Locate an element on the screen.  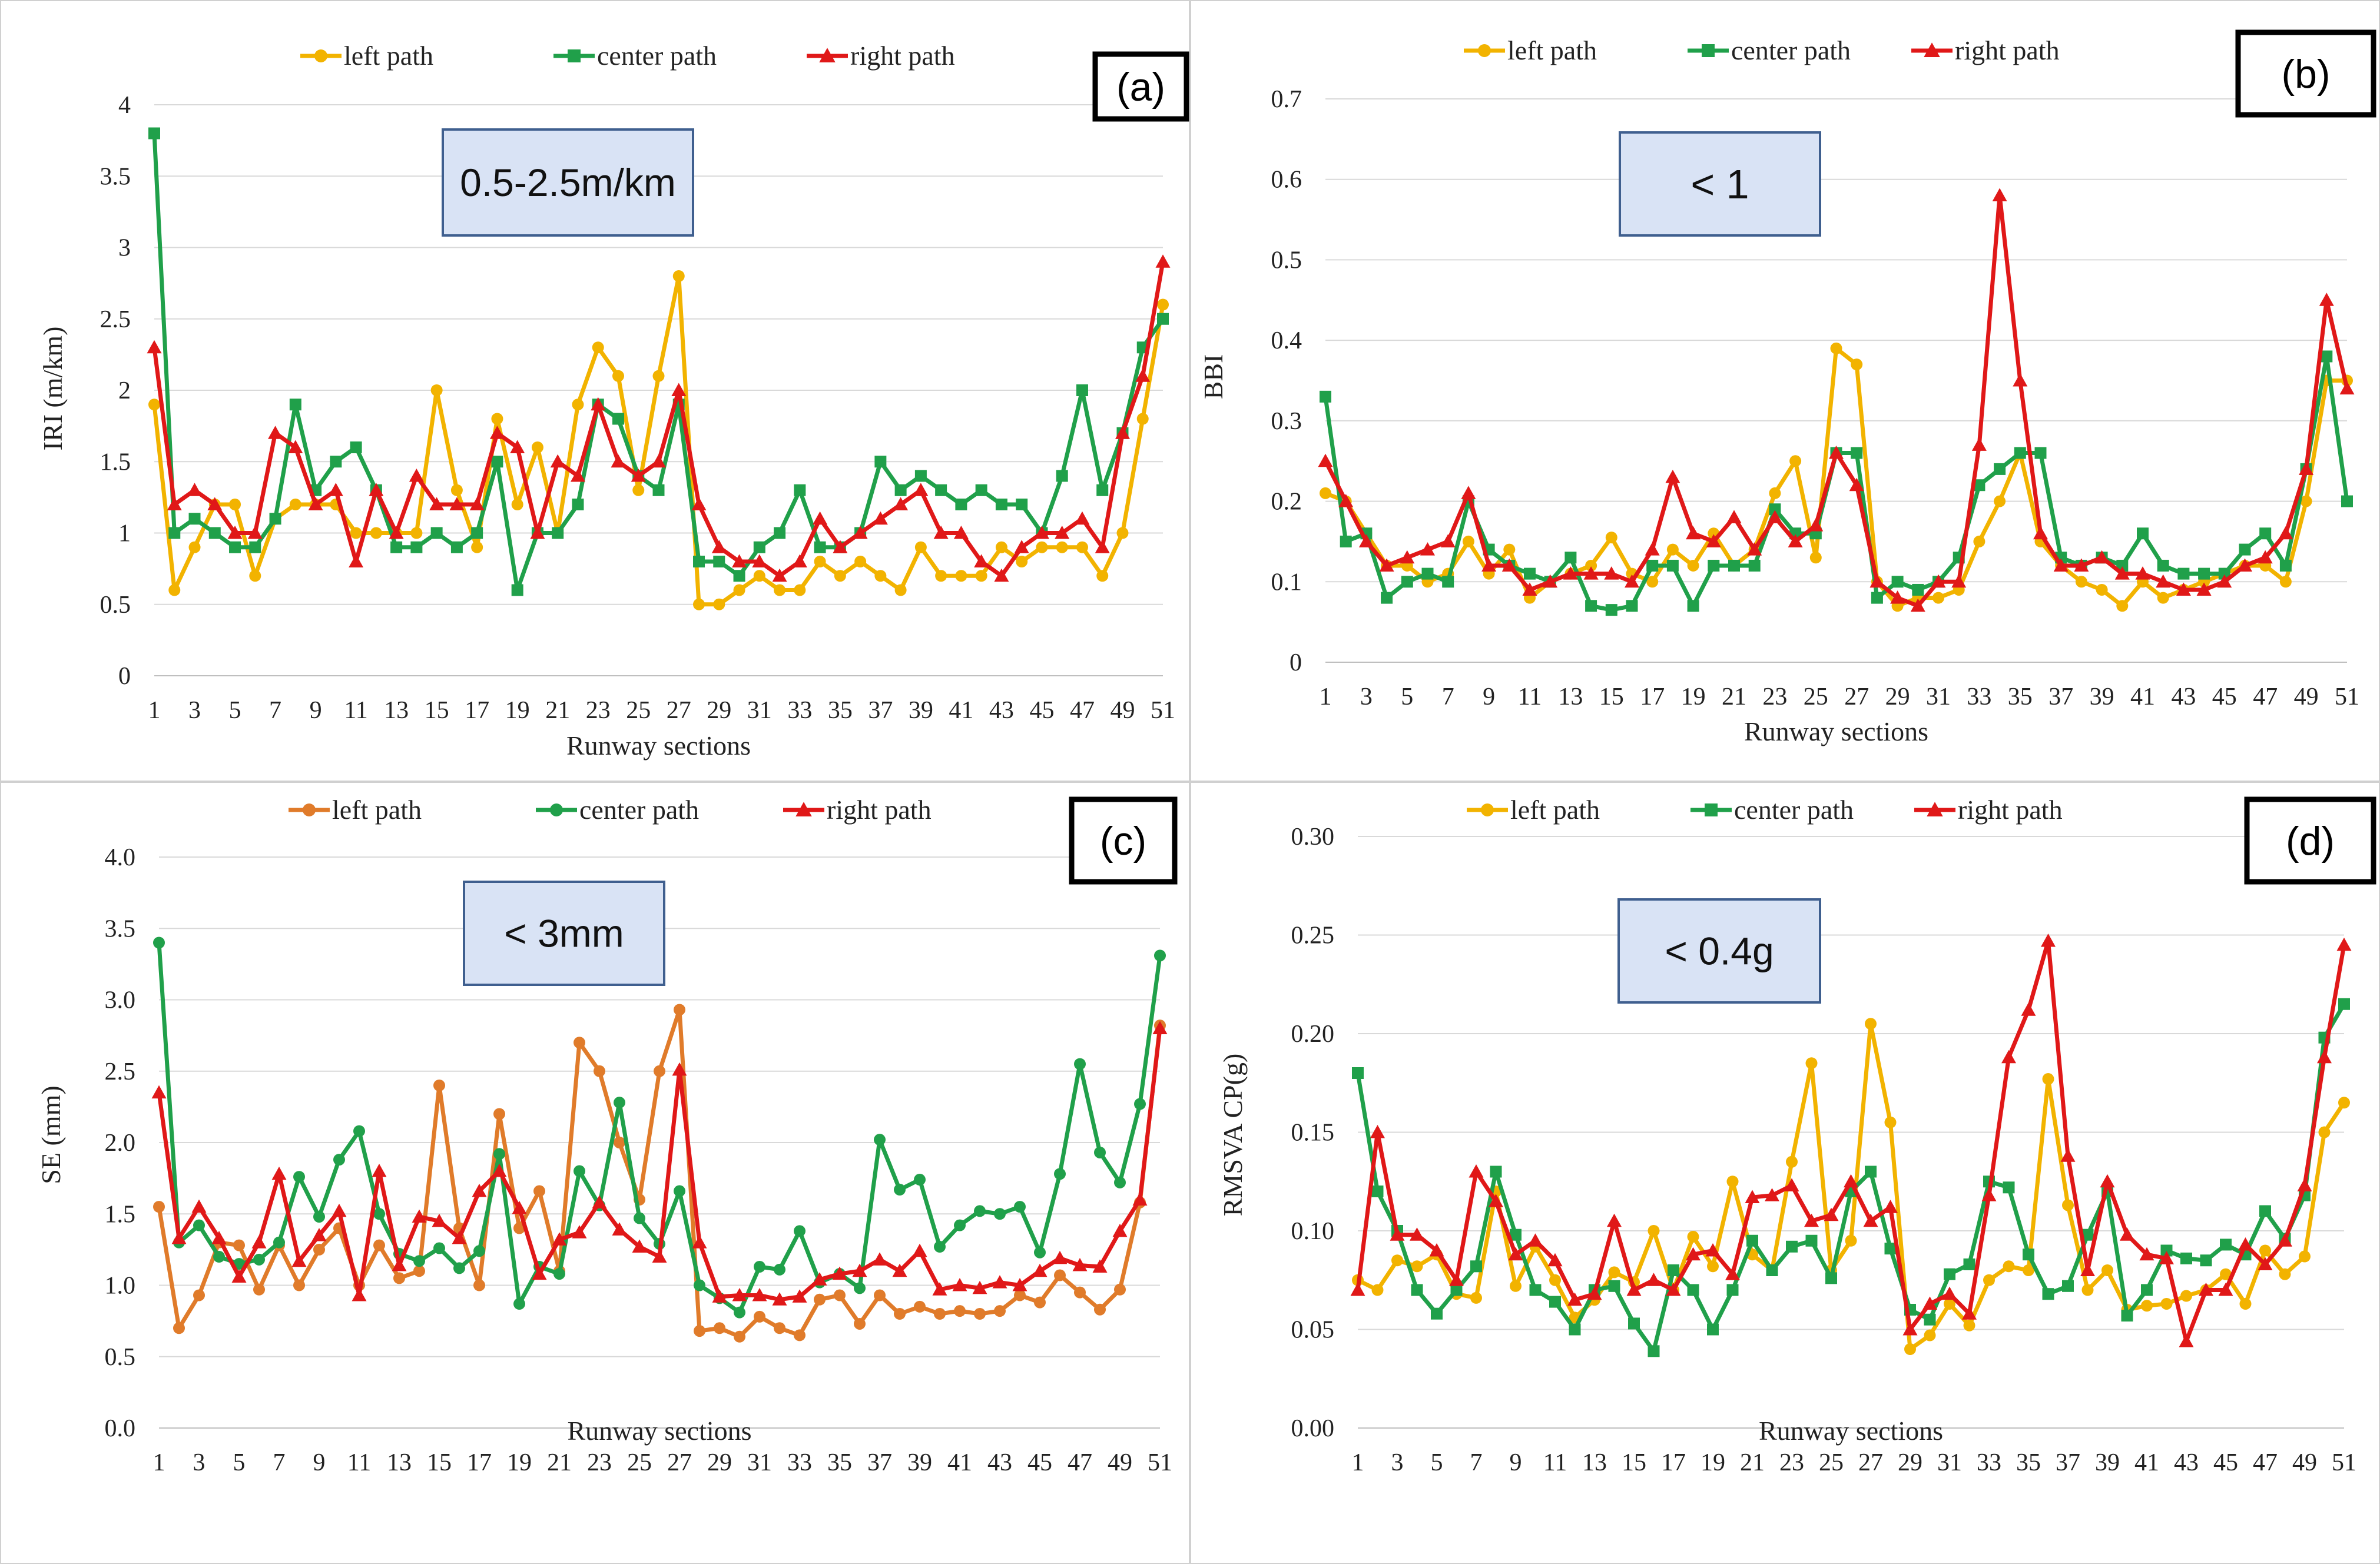
y-tick-label: 4 is located at coordinates (124, 106).